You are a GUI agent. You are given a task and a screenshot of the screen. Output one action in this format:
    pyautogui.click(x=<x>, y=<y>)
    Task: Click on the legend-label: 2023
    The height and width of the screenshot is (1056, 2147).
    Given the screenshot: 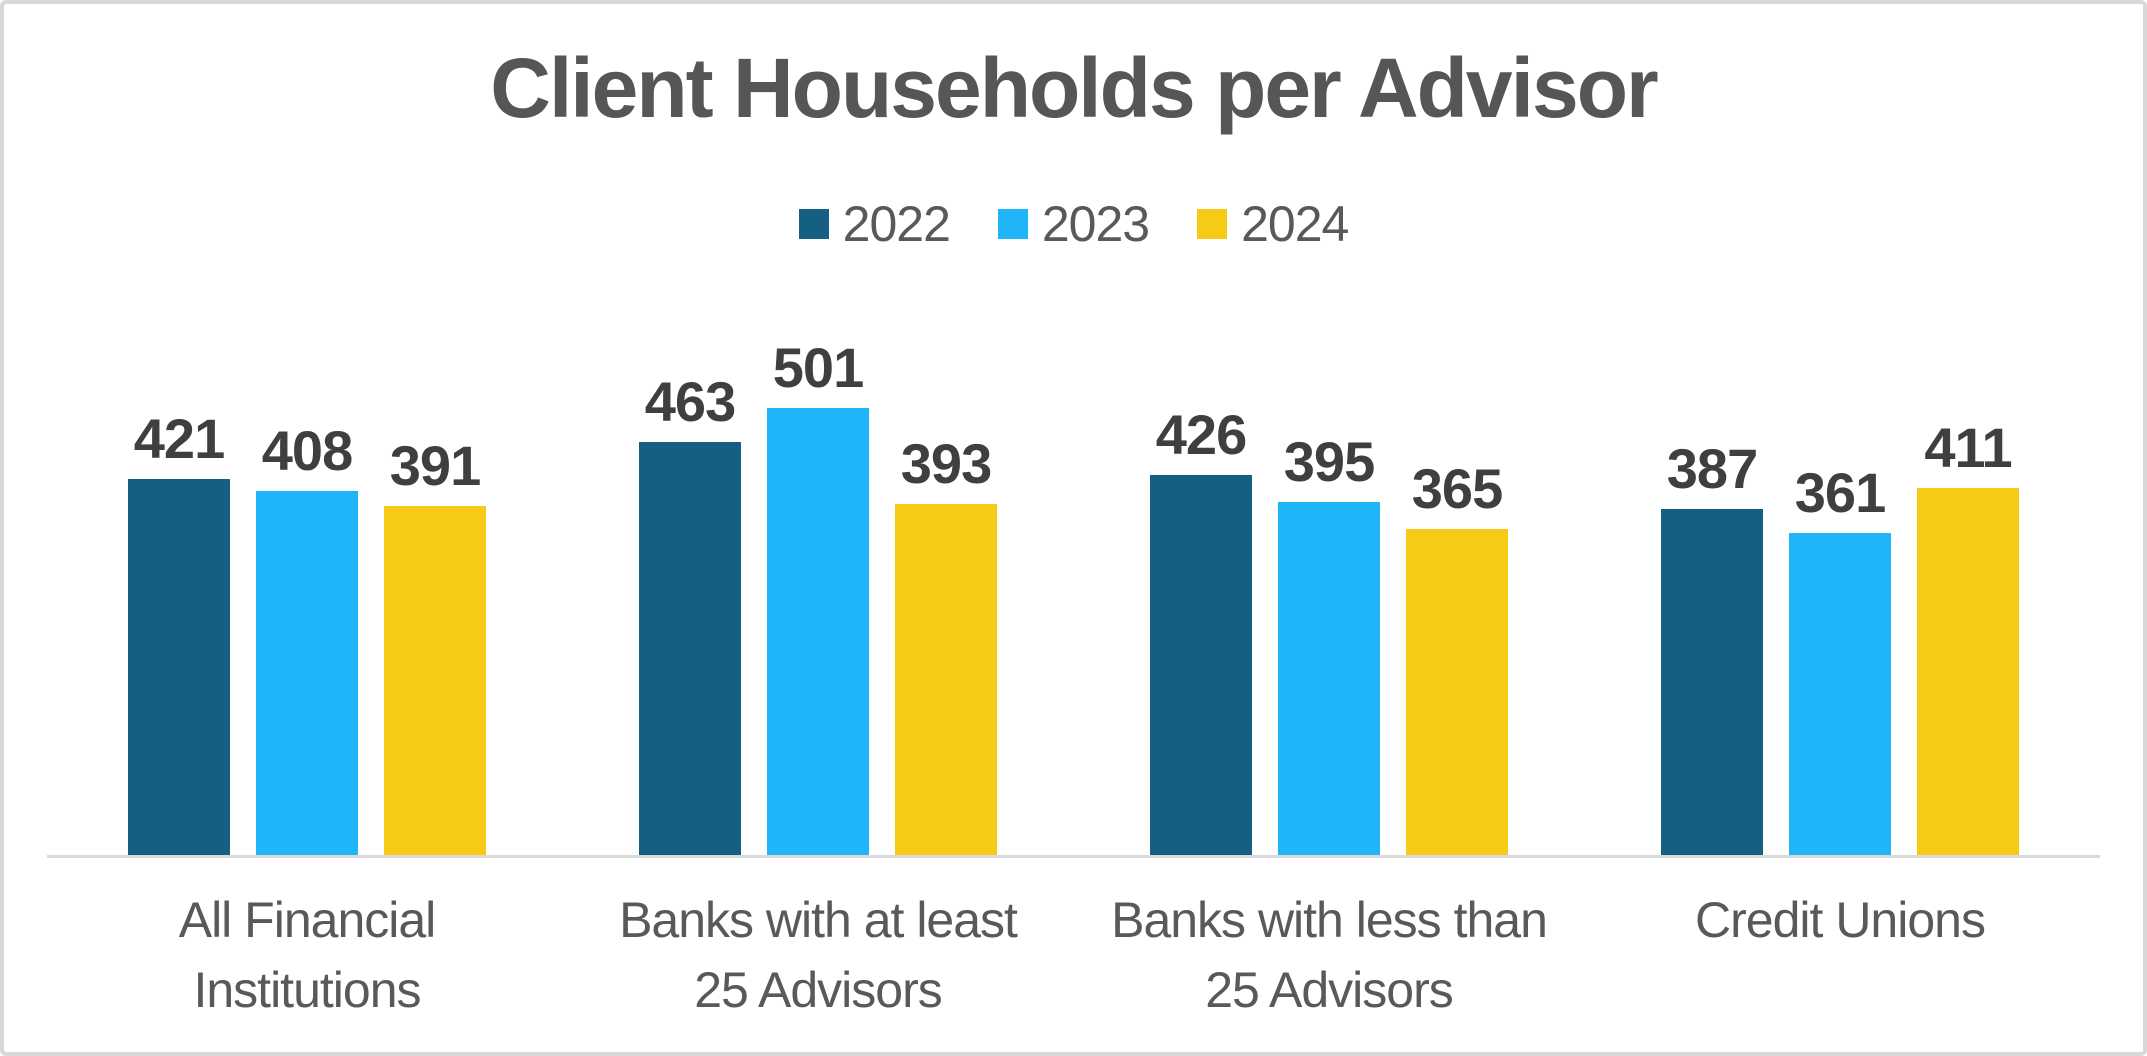 What is the action you would take?
    pyautogui.click(x=1095, y=224)
    